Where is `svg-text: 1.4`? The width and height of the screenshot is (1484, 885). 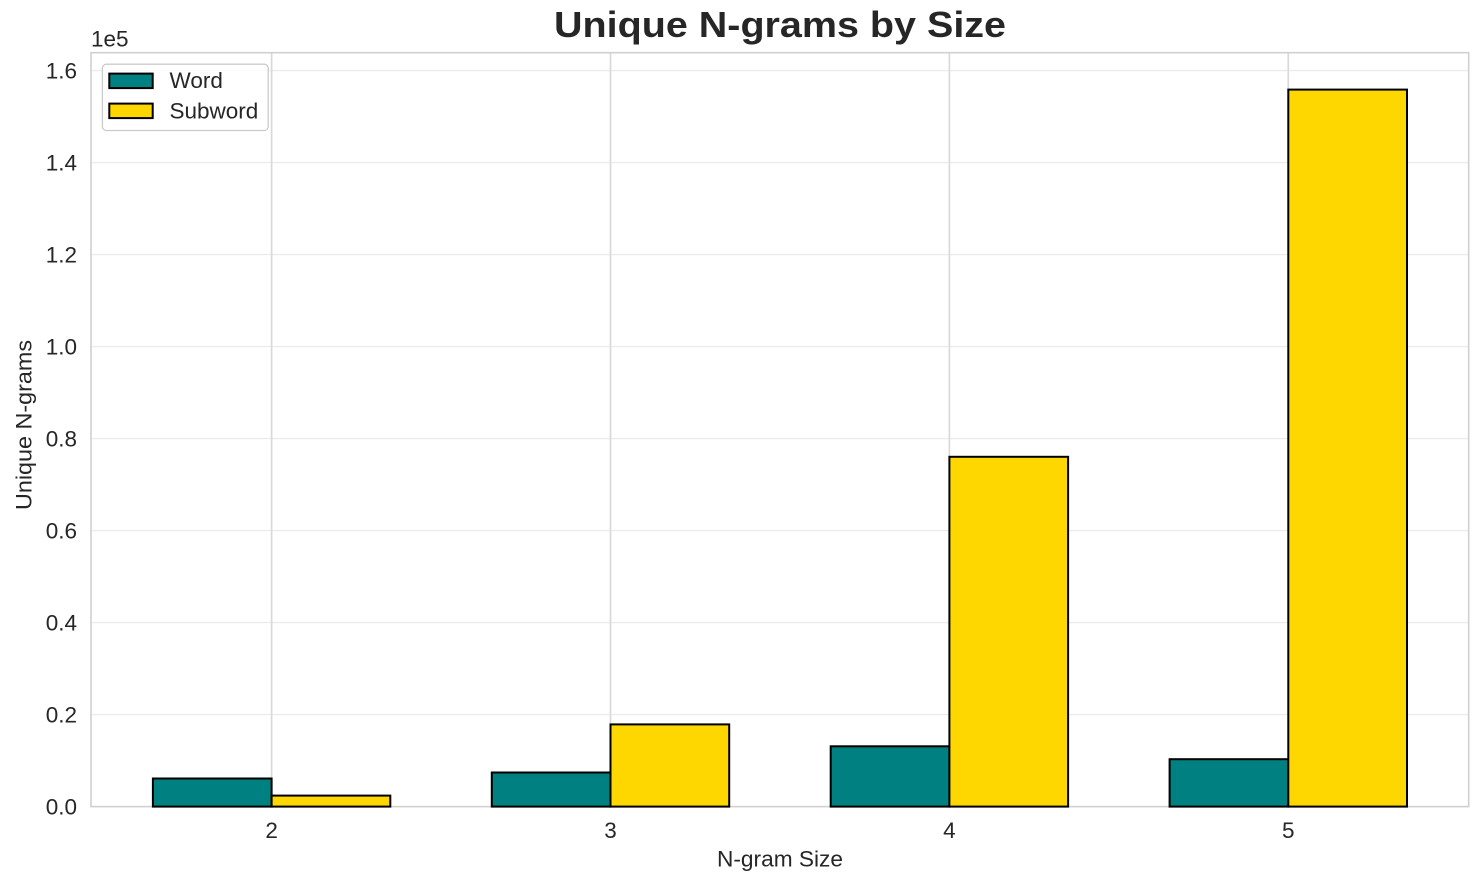
svg-text: 1.4 is located at coordinates (61, 163).